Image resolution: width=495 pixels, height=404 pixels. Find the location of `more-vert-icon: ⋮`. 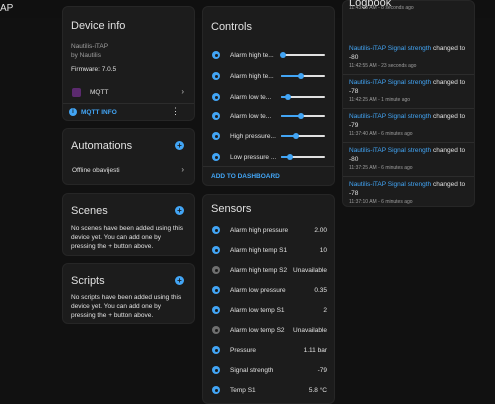

more-vert-icon: ⋮ is located at coordinates (175, 111).